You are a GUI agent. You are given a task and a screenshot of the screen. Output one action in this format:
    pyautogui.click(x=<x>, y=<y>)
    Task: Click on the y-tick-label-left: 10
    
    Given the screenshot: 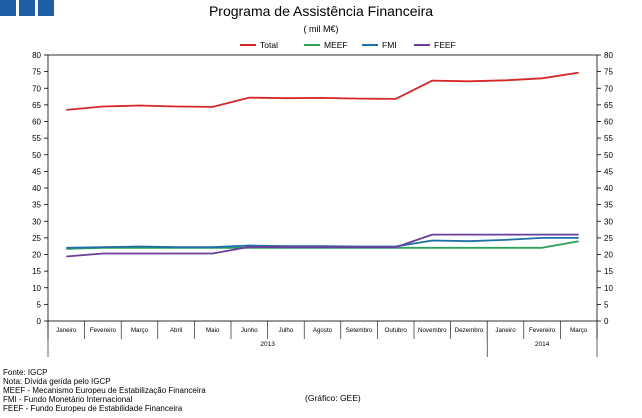 What is the action you would take?
    pyautogui.click(x=36, y=288)
    